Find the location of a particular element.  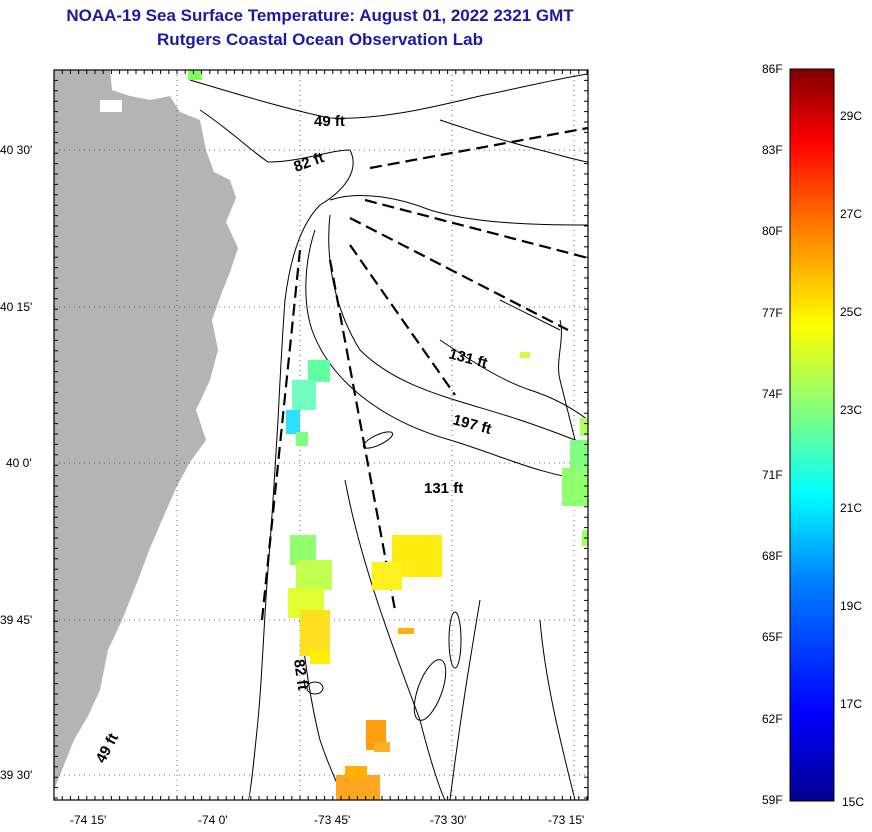

depth-label: 82 ft is located at coordinates (300, 674).